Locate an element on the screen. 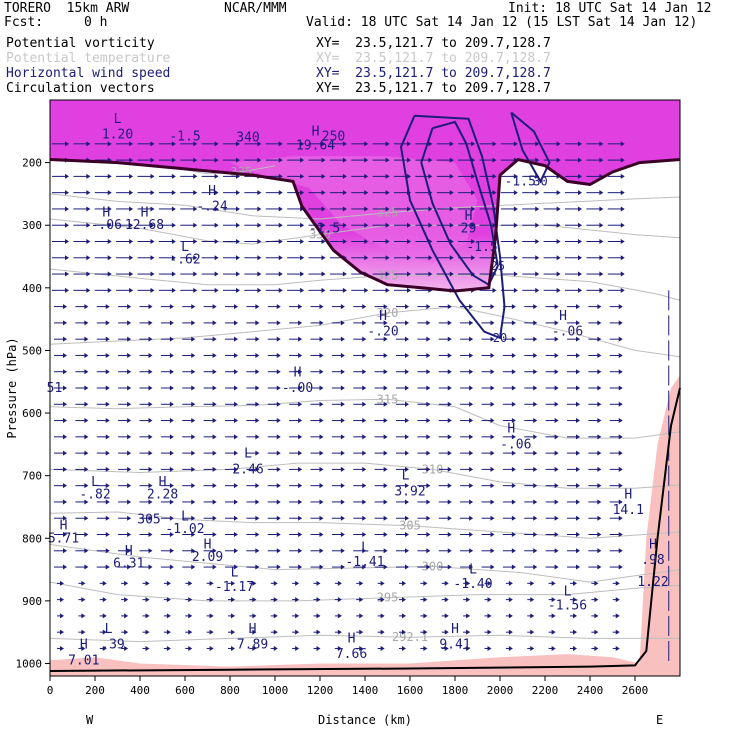 The height and width of the screenshot is (740, 740). contour-annotation: 7.89 is located at coordinates (252, 645).